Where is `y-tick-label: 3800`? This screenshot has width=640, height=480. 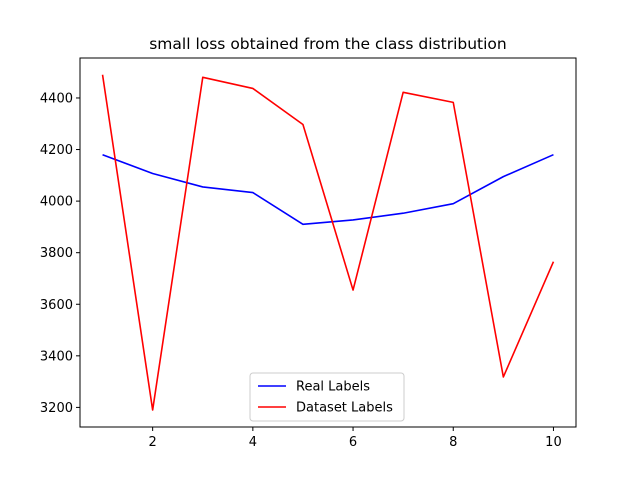
y-tick-label: 3800 is located at coordinates (56, 253).